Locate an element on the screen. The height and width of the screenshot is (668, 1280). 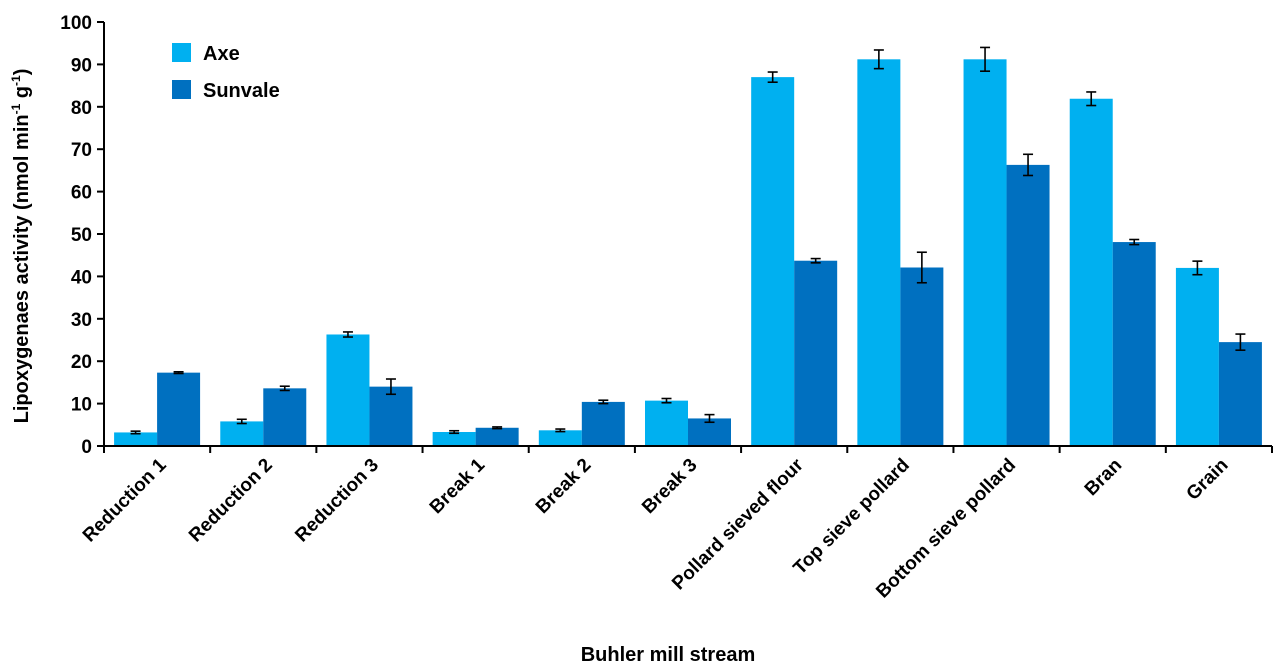
category-label: Top sieve pollard is located at coordinates (852, 517).